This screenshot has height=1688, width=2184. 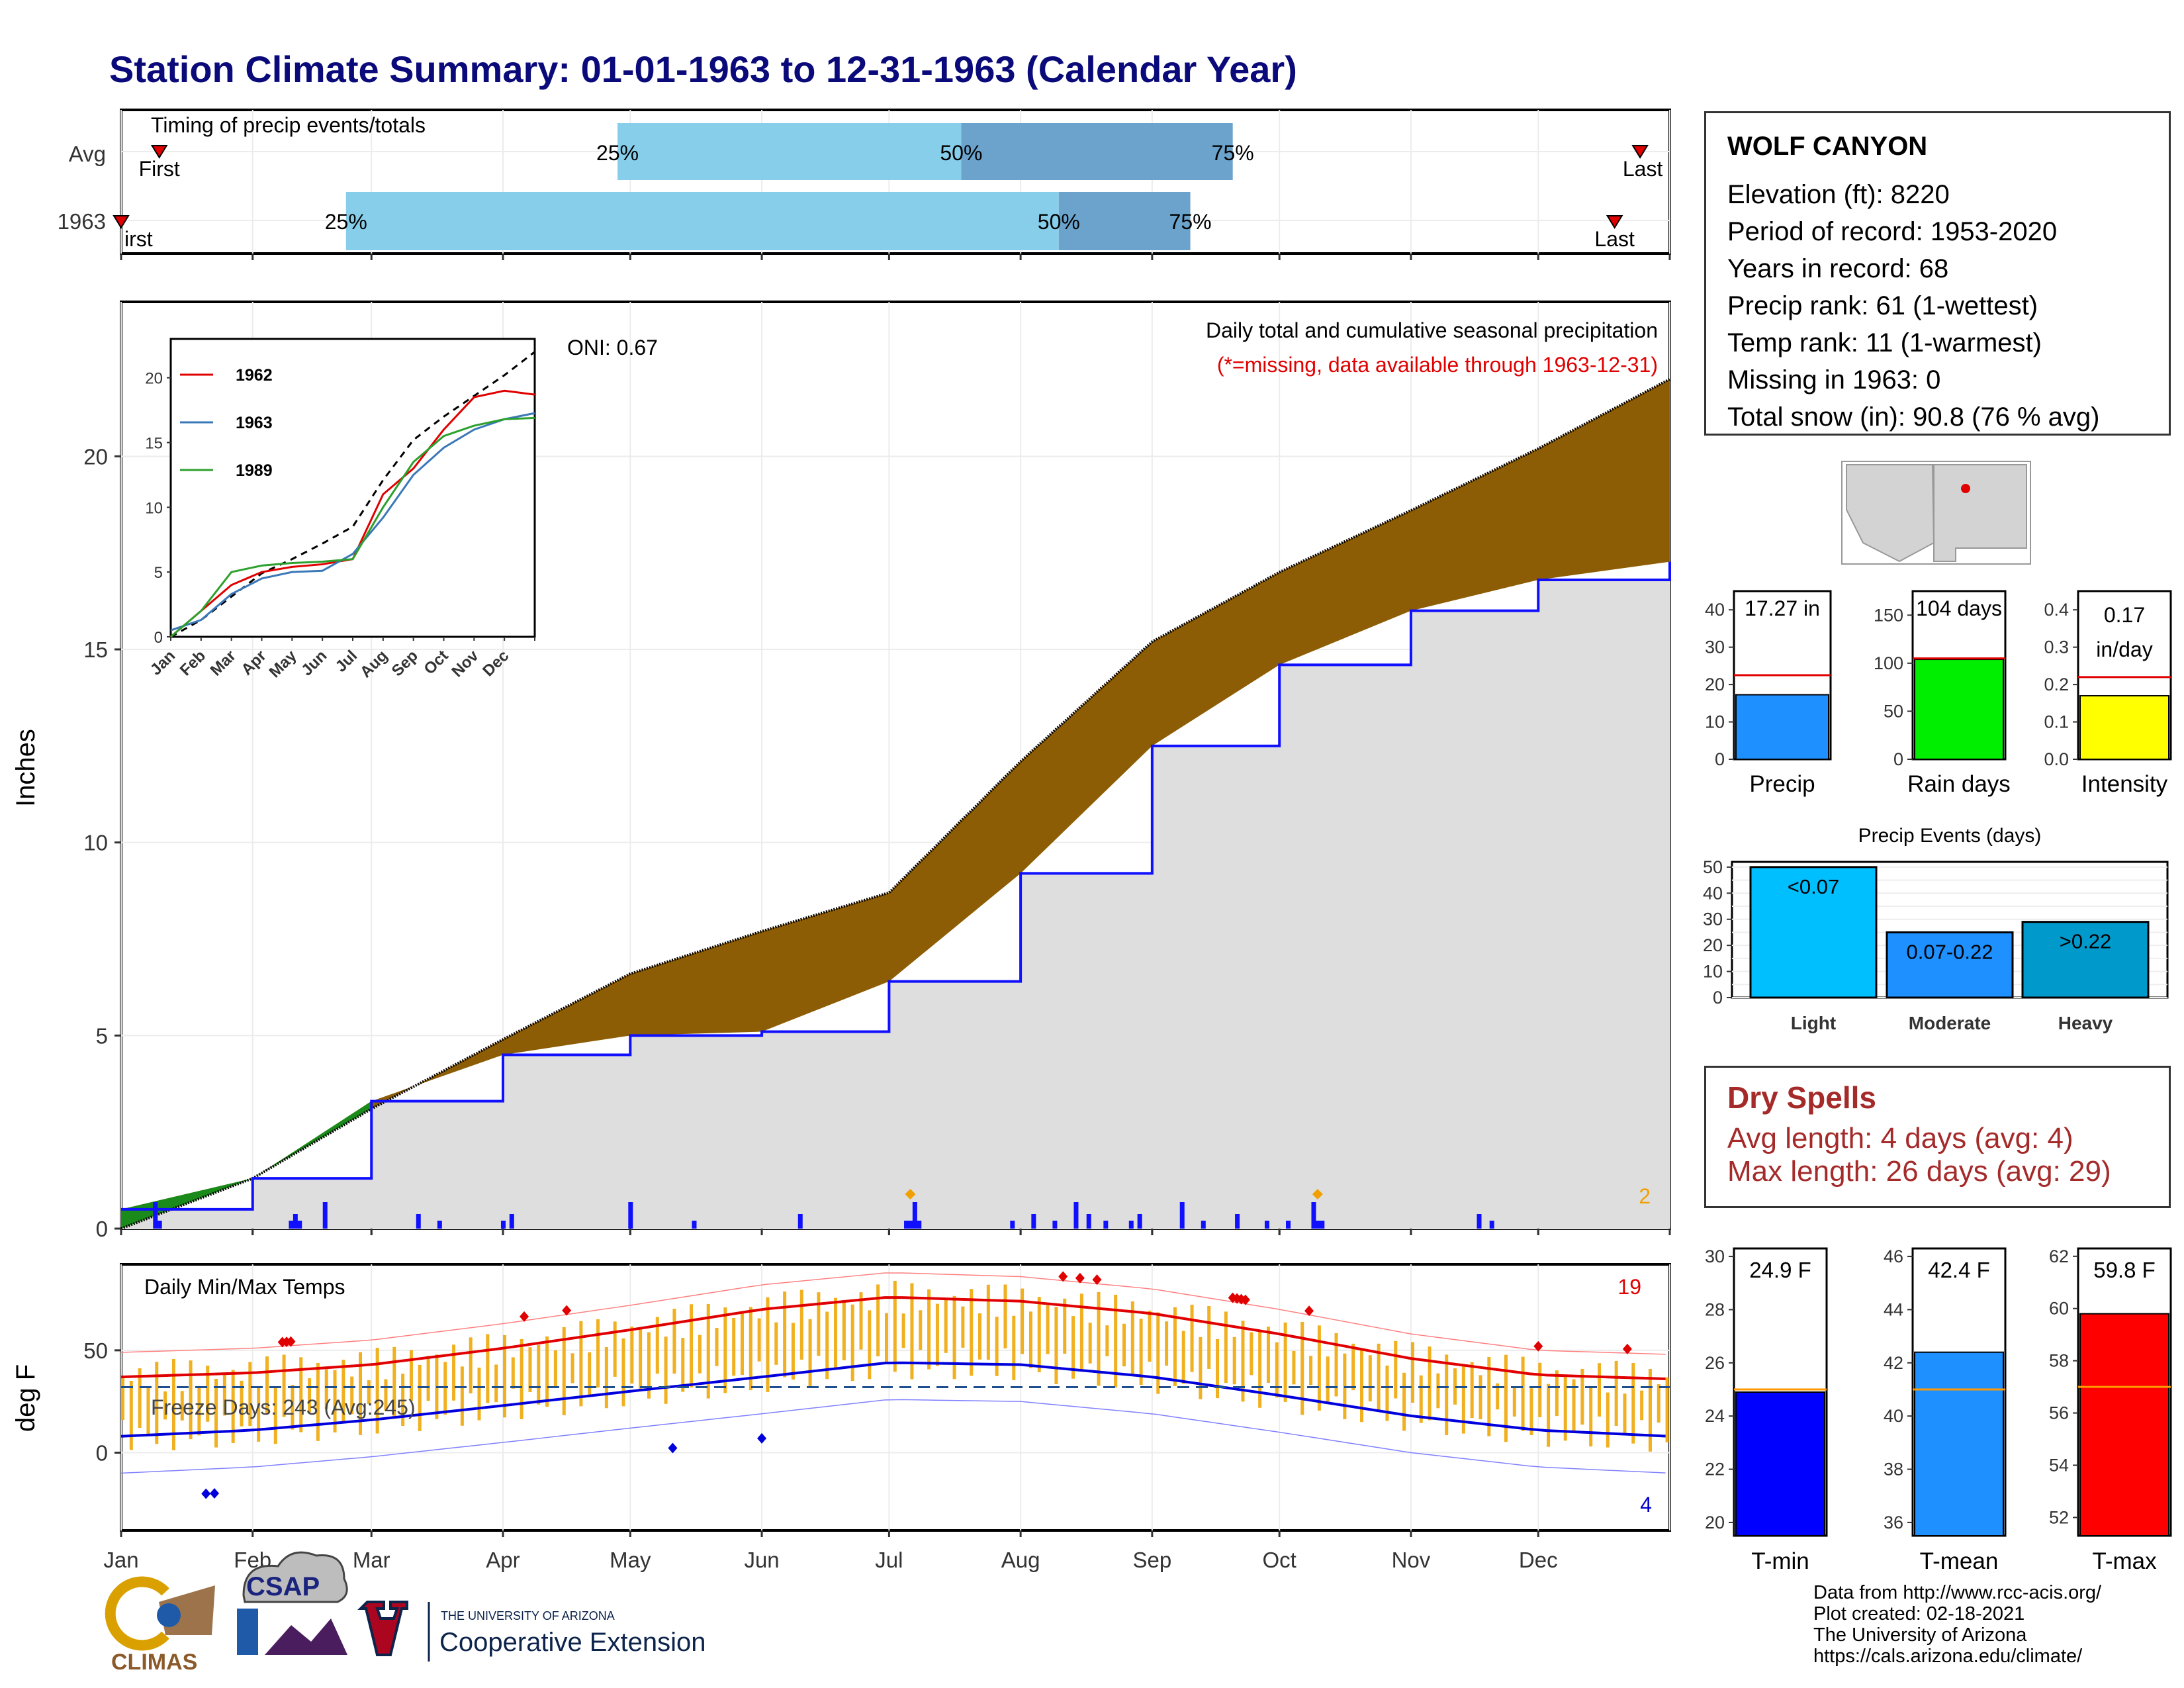 What do you see at coordinates (1645, 1196) in the screenshot?
I see `precip-count-label: 2` at bounding box center [1645, 1196].